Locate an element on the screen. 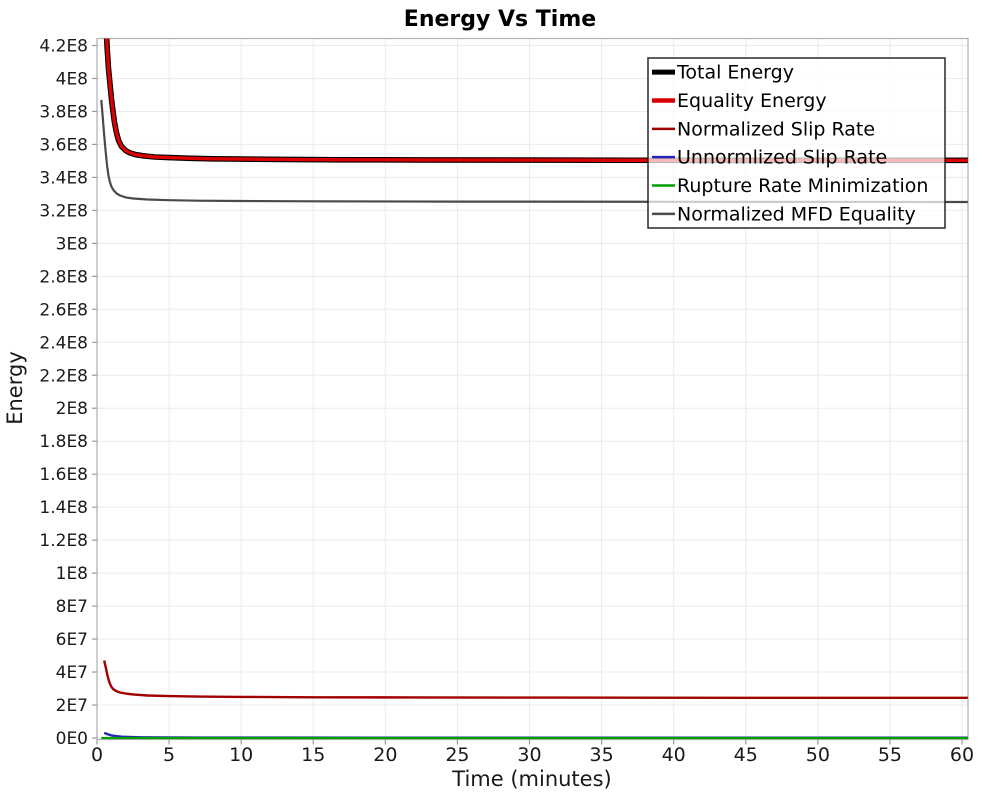 This screenshot has height=800, width=1000. legend-item: Normalized MFD Equality is located at coordinates (784, 214).